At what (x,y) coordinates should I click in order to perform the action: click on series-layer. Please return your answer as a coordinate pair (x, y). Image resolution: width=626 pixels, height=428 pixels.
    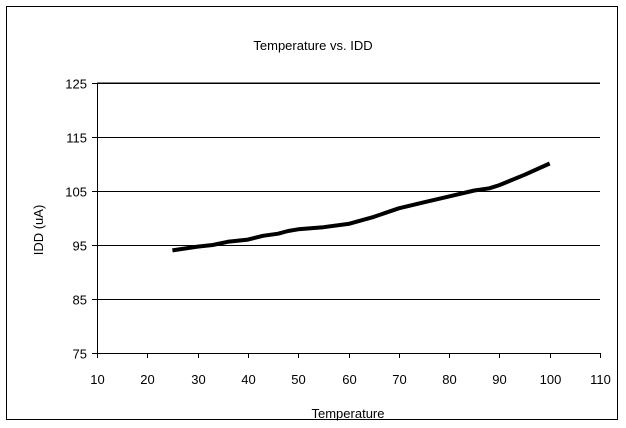
    Looking at the image, I should click on (361, 207).